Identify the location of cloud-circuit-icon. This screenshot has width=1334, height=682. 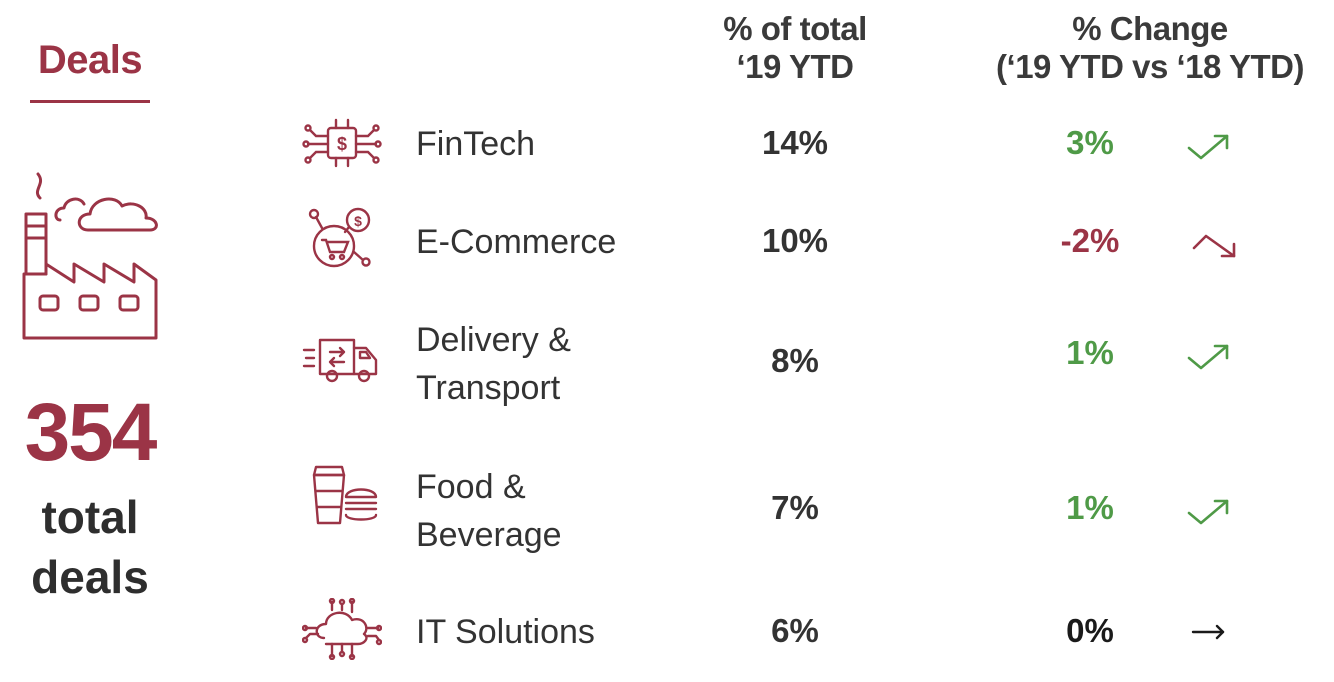
(342, 629).